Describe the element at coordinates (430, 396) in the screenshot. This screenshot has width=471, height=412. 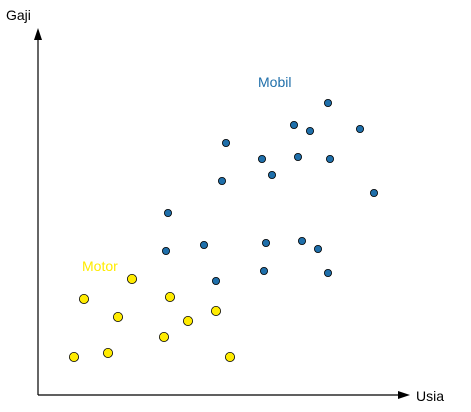
I see `x-axis-label: Usia` at that location.